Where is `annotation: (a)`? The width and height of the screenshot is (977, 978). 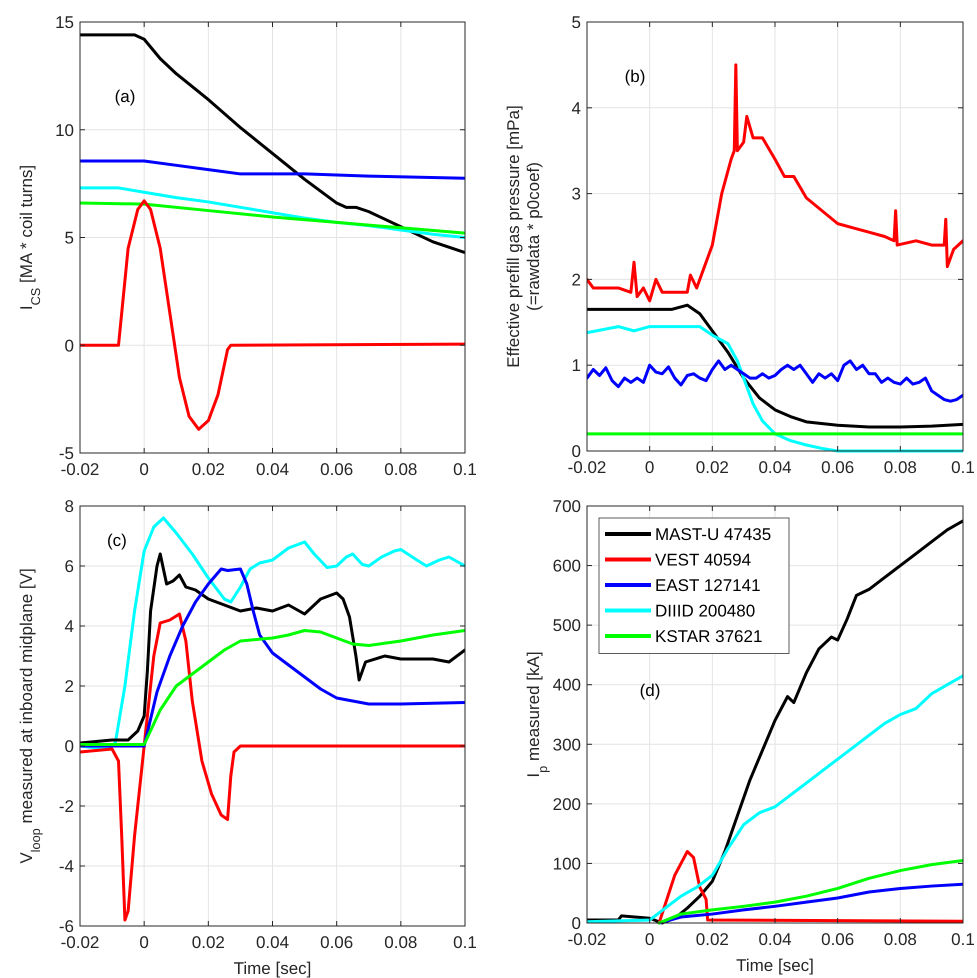
annotation: (a) is located at coordinates (125, 96).